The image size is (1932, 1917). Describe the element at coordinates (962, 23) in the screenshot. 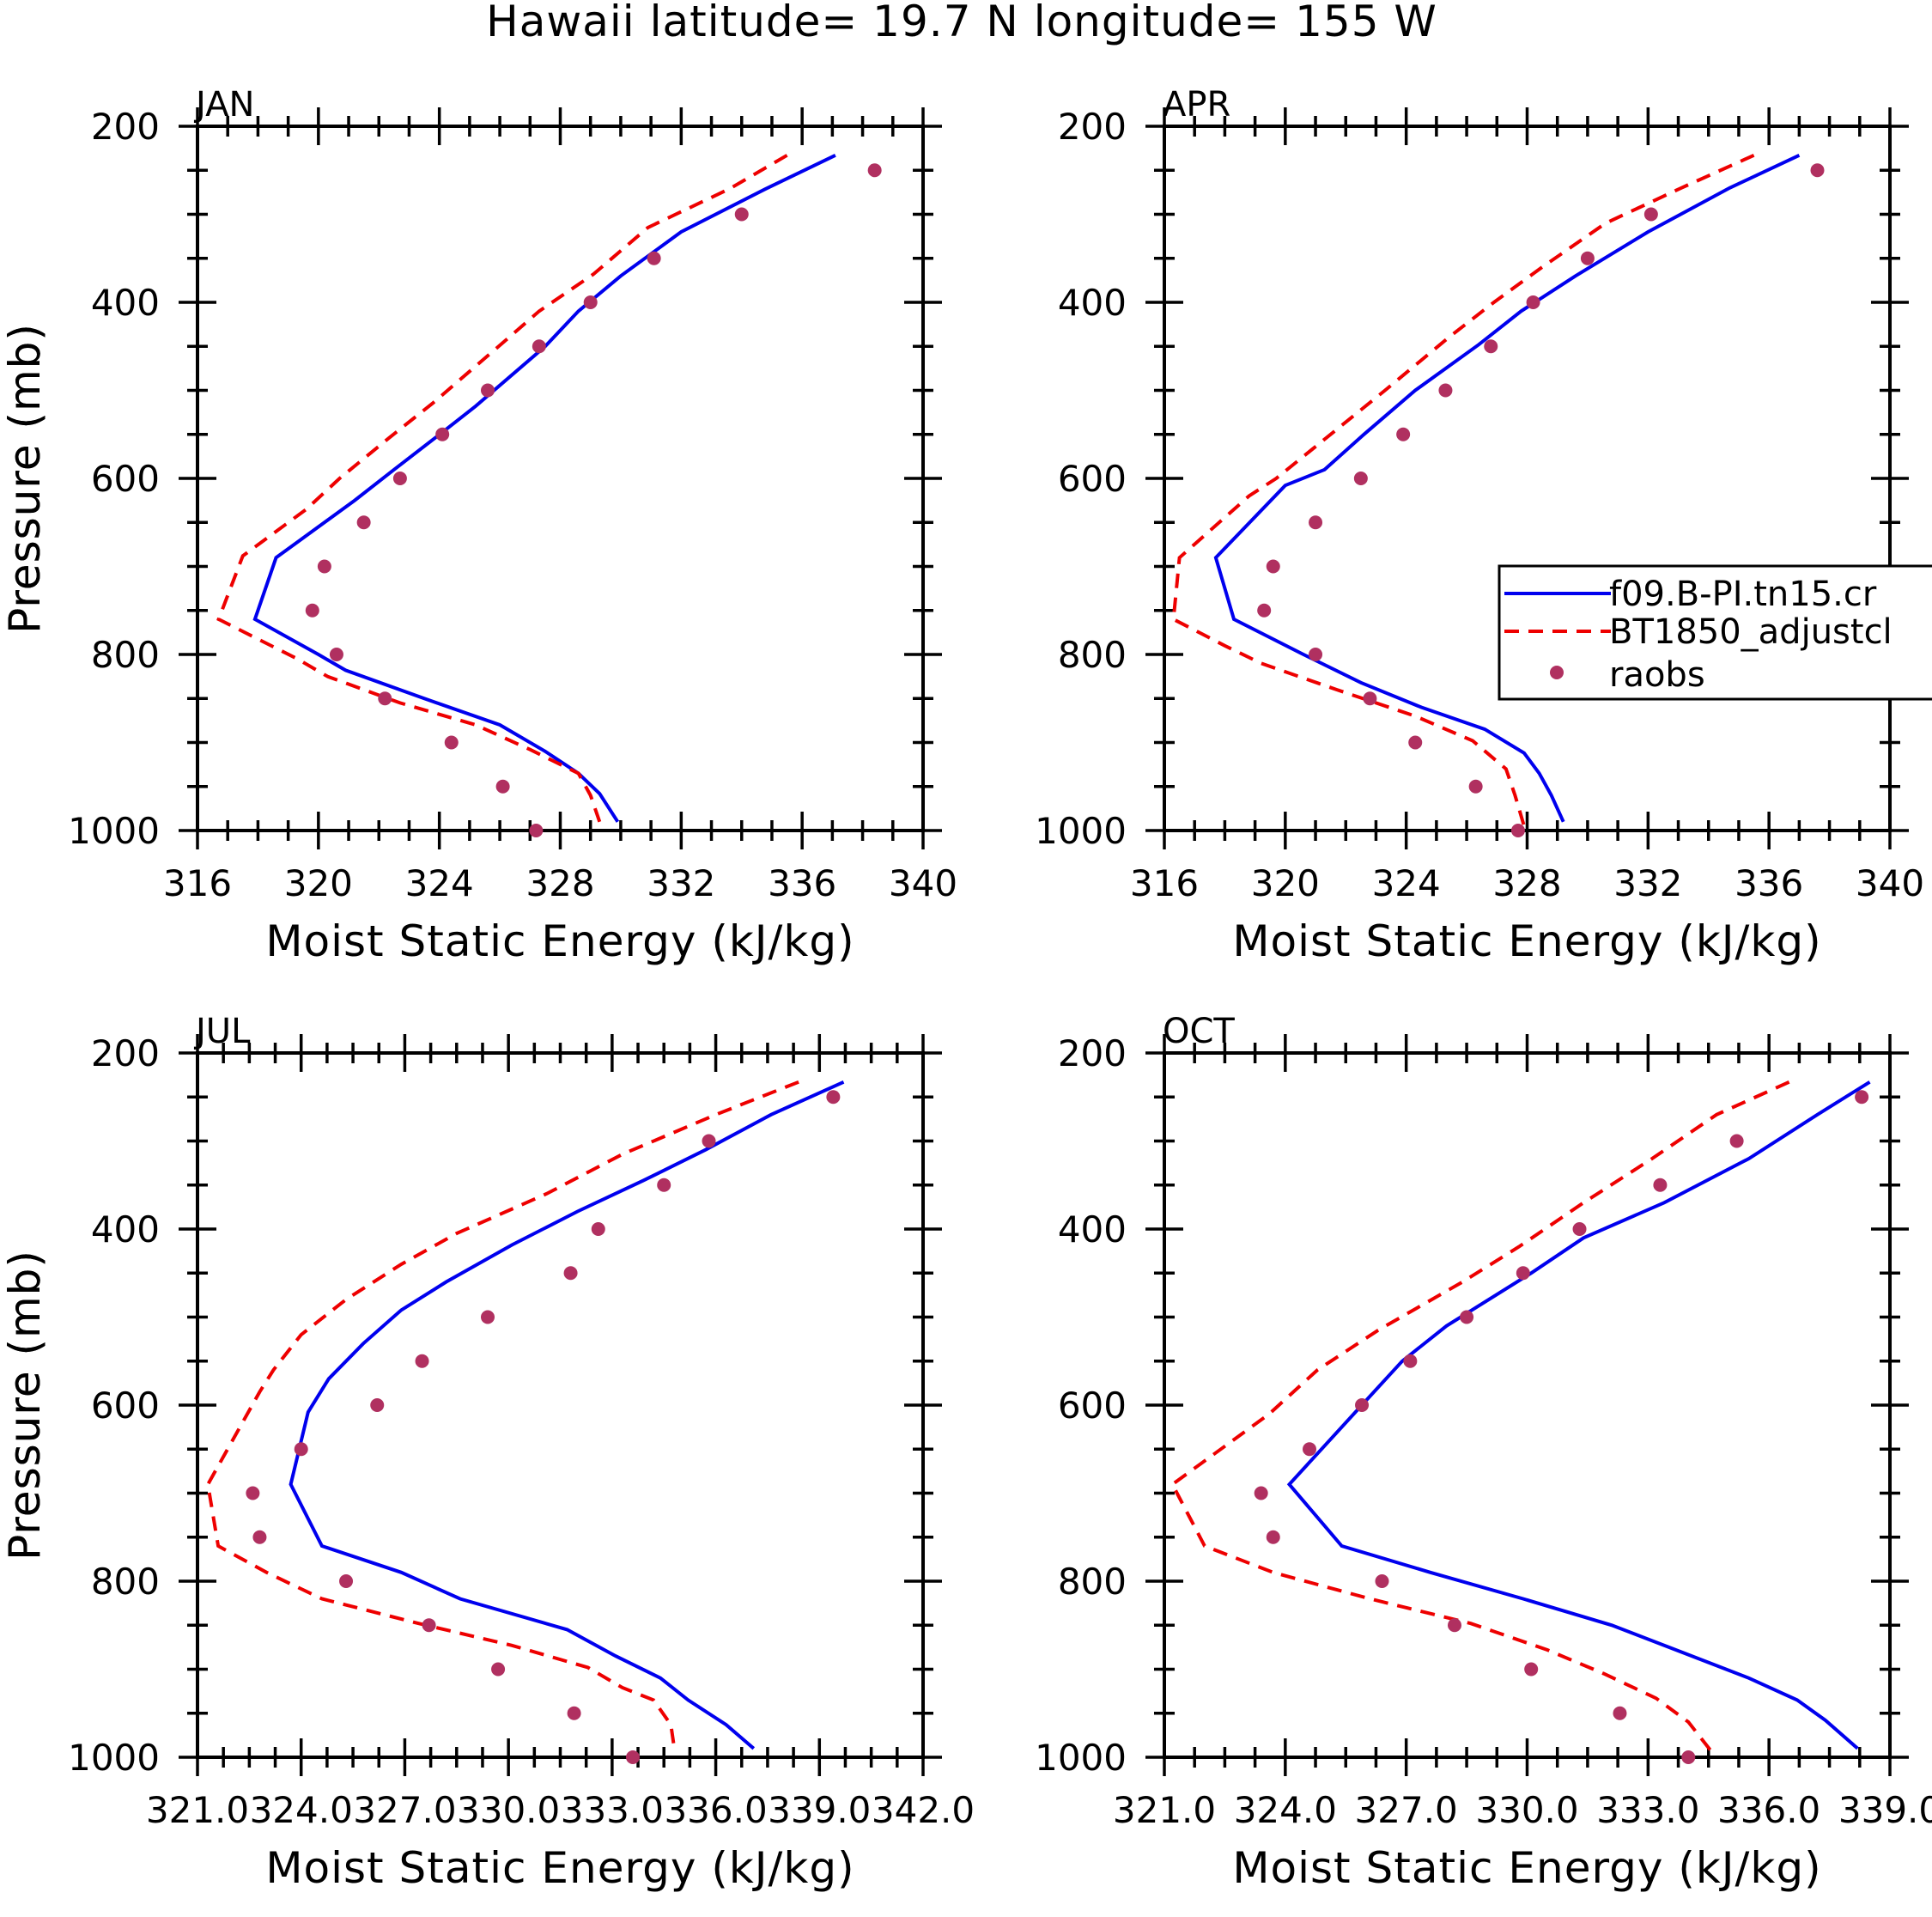

I see `figure-title: Hawaii latitude= 19.7 N longitude= 155 W` at that location.